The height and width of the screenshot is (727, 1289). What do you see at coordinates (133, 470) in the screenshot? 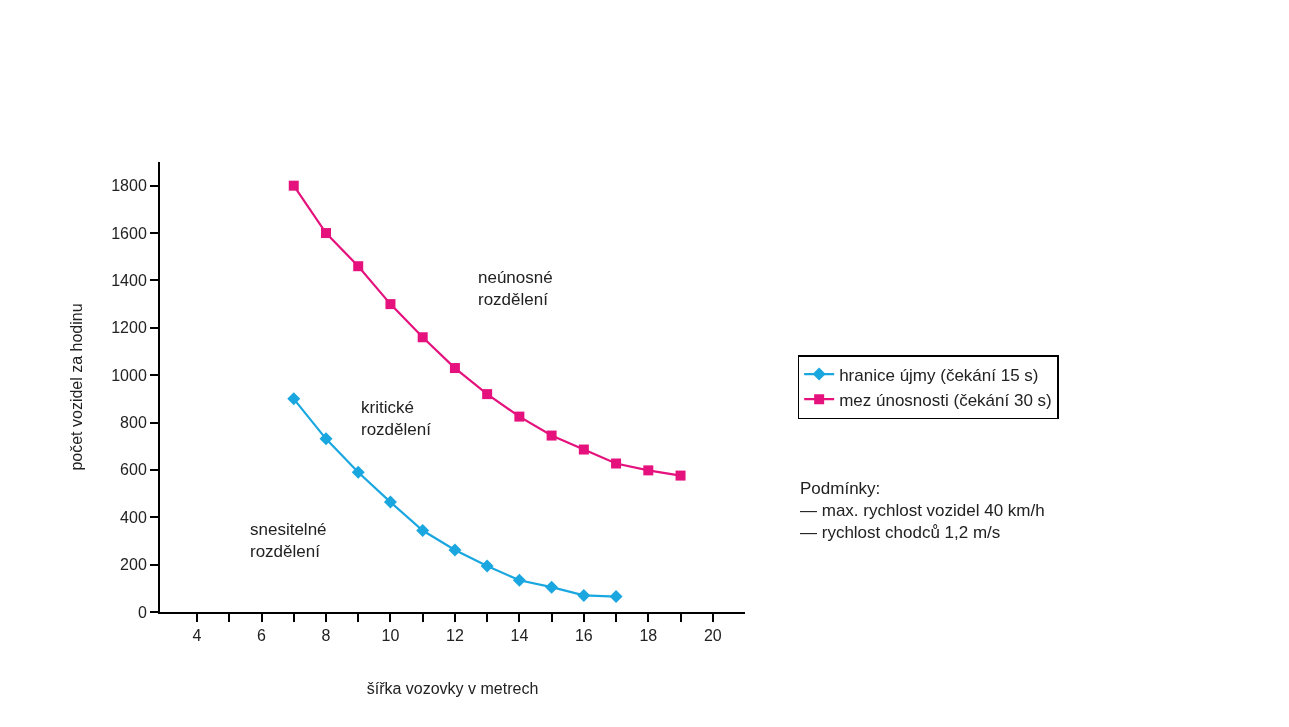
I see `y-tick-label: 600` at bounding box center [133, 470].